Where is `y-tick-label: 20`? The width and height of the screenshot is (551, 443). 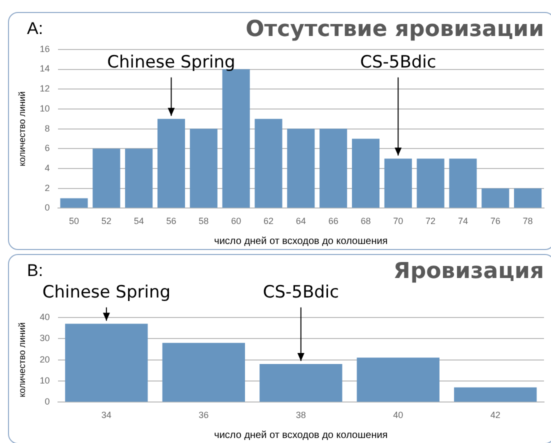
y-tick-label: 20 is located at coordinates (45, 359).